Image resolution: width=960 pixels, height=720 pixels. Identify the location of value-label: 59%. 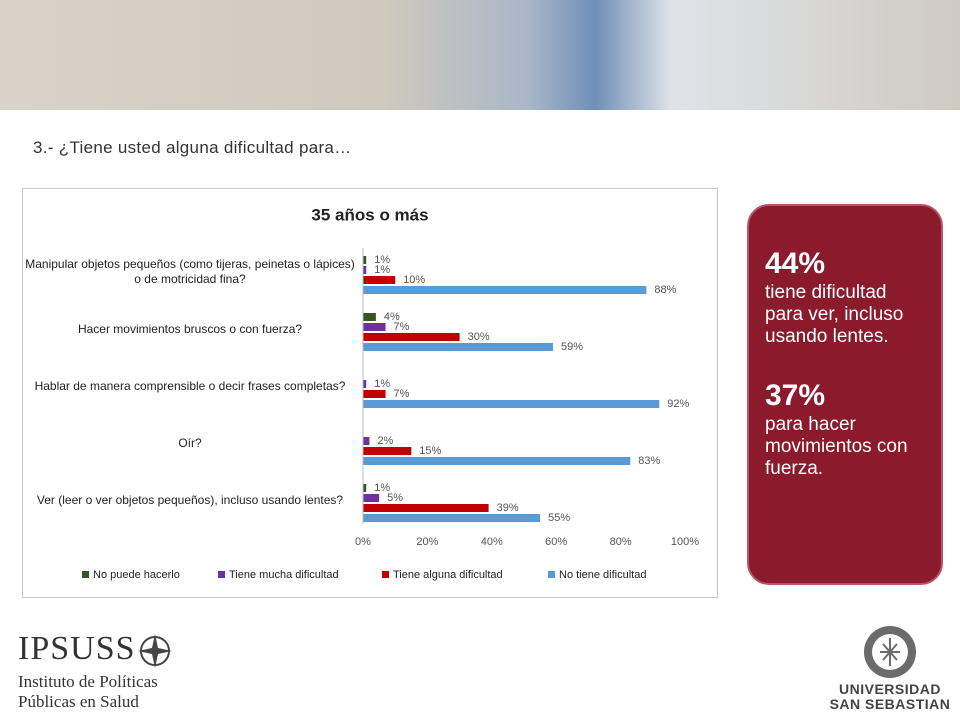
(572, 347).